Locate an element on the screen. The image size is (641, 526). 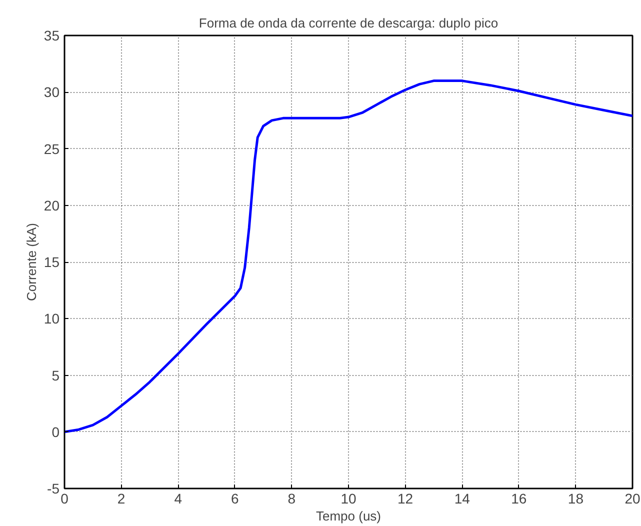
y-tick-label: 20 is located at coordinates (52, 205).